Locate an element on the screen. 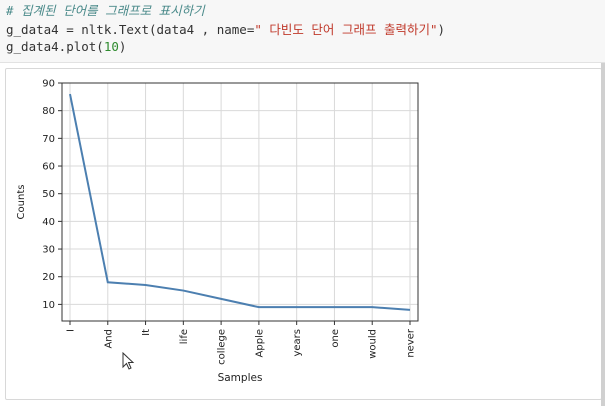  y-ticks: 10 20 30 40 50 60 70 80 90 is located at coordinates (52, 195).